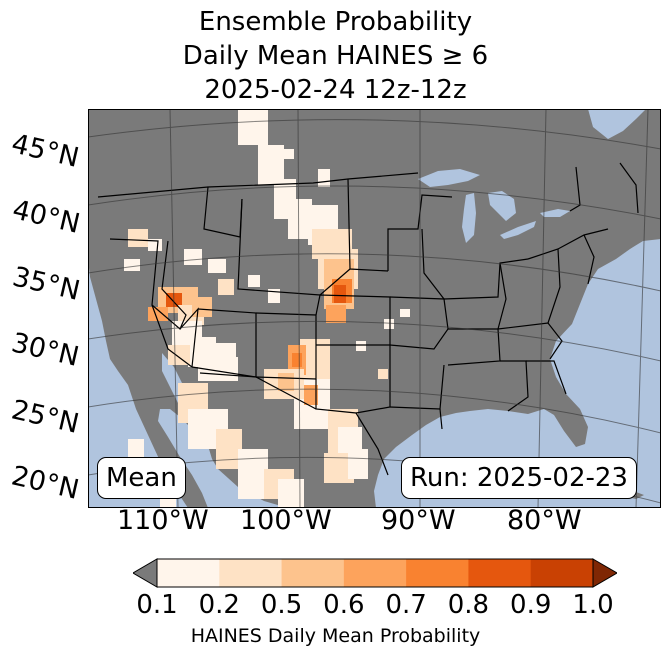  I want to click on lat-label-25: 25°N, so click(45, 417).